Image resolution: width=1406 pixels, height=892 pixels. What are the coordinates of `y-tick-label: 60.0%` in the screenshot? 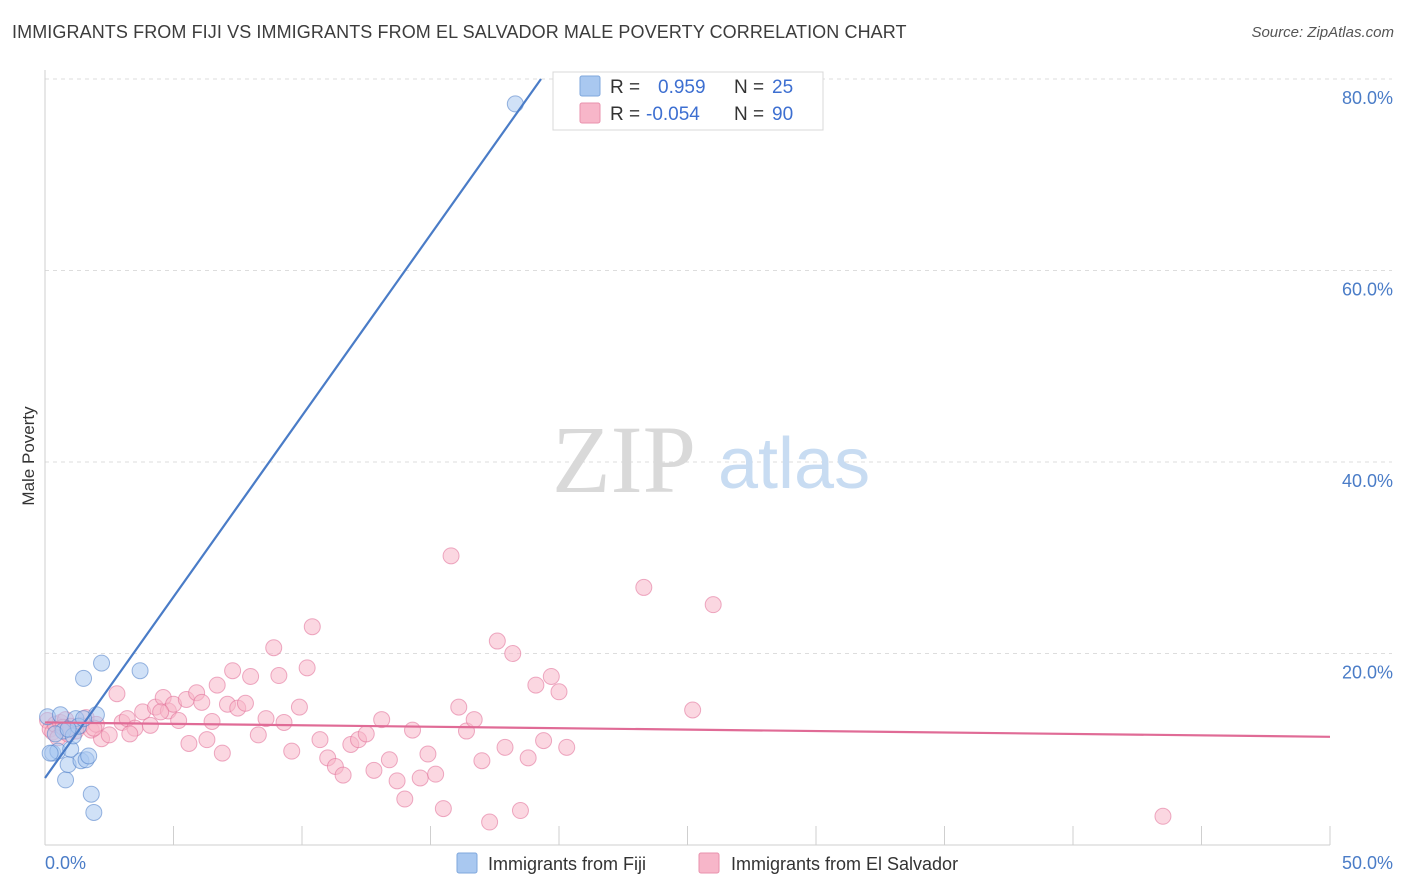 It's located at (1367, 290).